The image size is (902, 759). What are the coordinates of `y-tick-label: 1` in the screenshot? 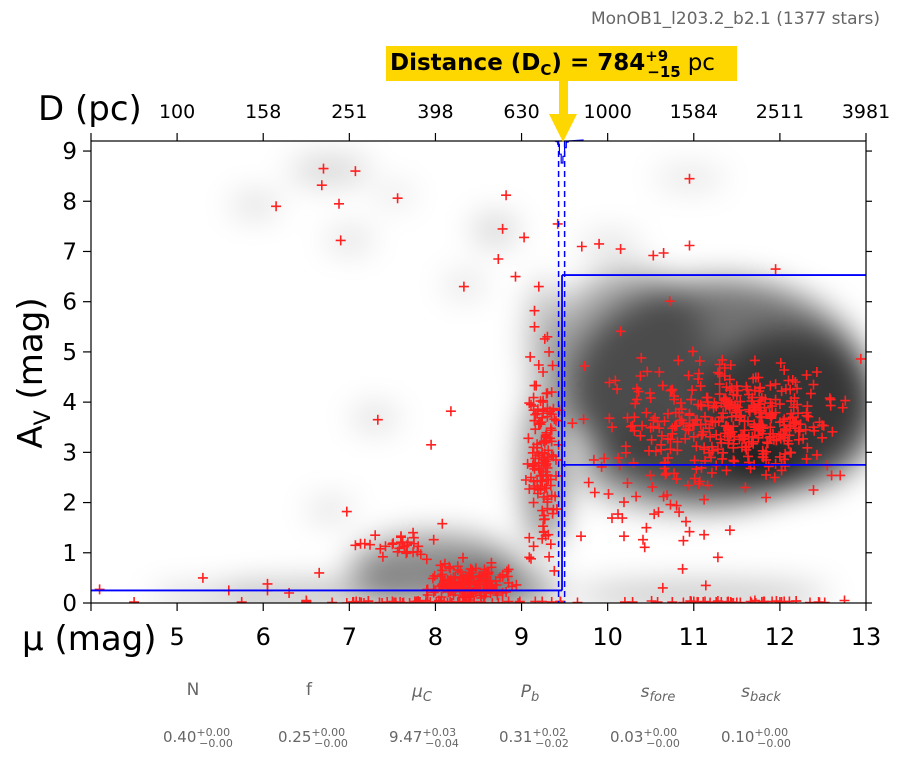 It's located at (69, 554).